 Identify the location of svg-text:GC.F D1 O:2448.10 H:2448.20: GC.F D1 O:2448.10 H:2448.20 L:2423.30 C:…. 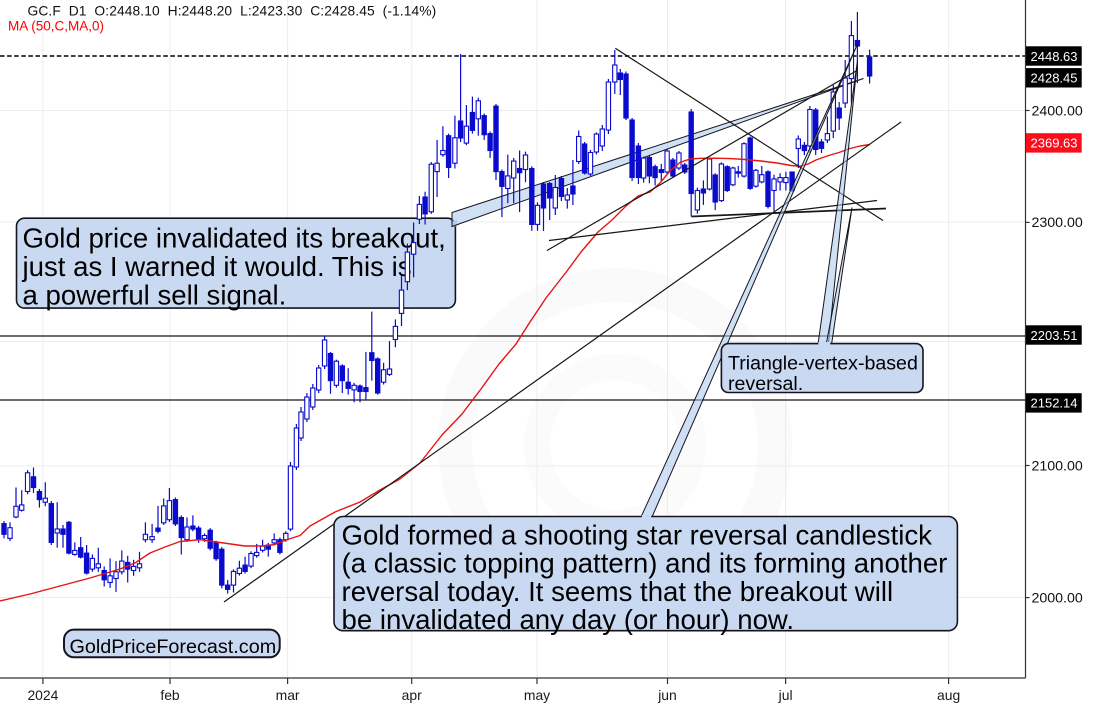
(232, 11).